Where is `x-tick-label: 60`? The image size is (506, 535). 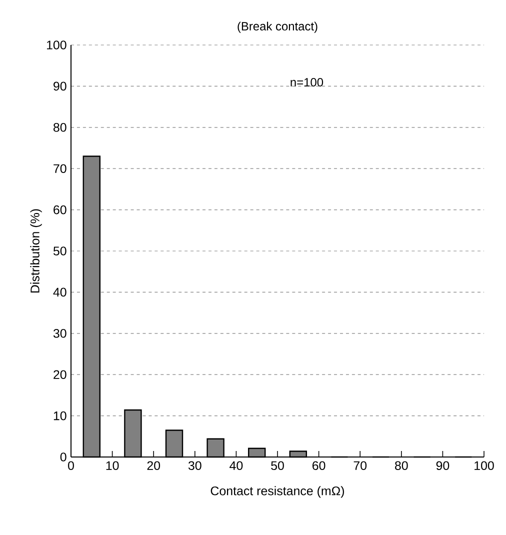 x-tick-label: 60 is located at coordinates (319, 465).